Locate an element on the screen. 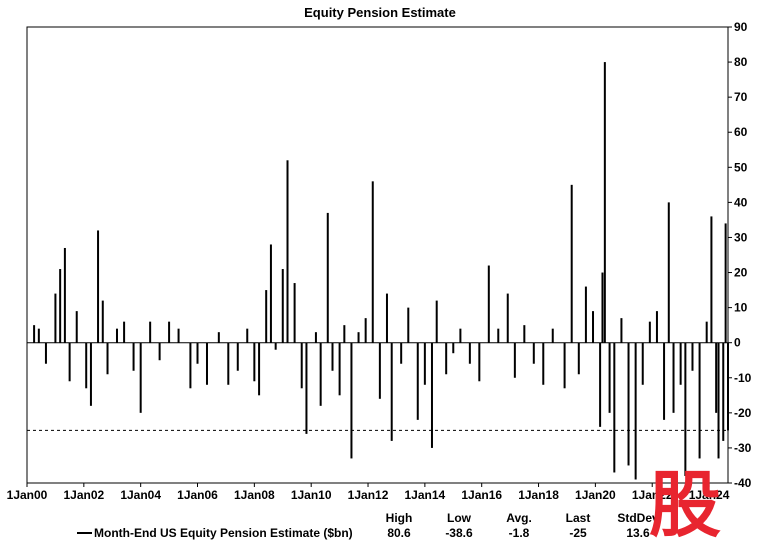 Image resolution: width=760 pixels, height=557 pixels. x-tick-label: 1Jan16 is located at coordinates (481, 495).